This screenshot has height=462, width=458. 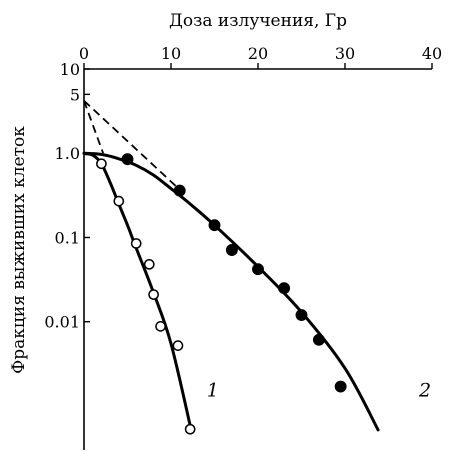 What do you see at coordinates (75, 94) in the screenshot?
I see `y-tick-label: 5` at bounding box center [75, 94].